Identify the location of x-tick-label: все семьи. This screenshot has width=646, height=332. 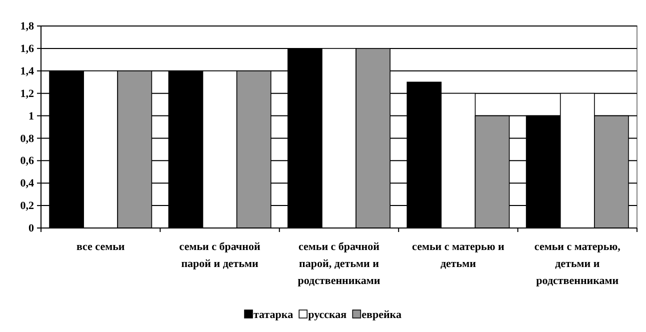
(101, 247).